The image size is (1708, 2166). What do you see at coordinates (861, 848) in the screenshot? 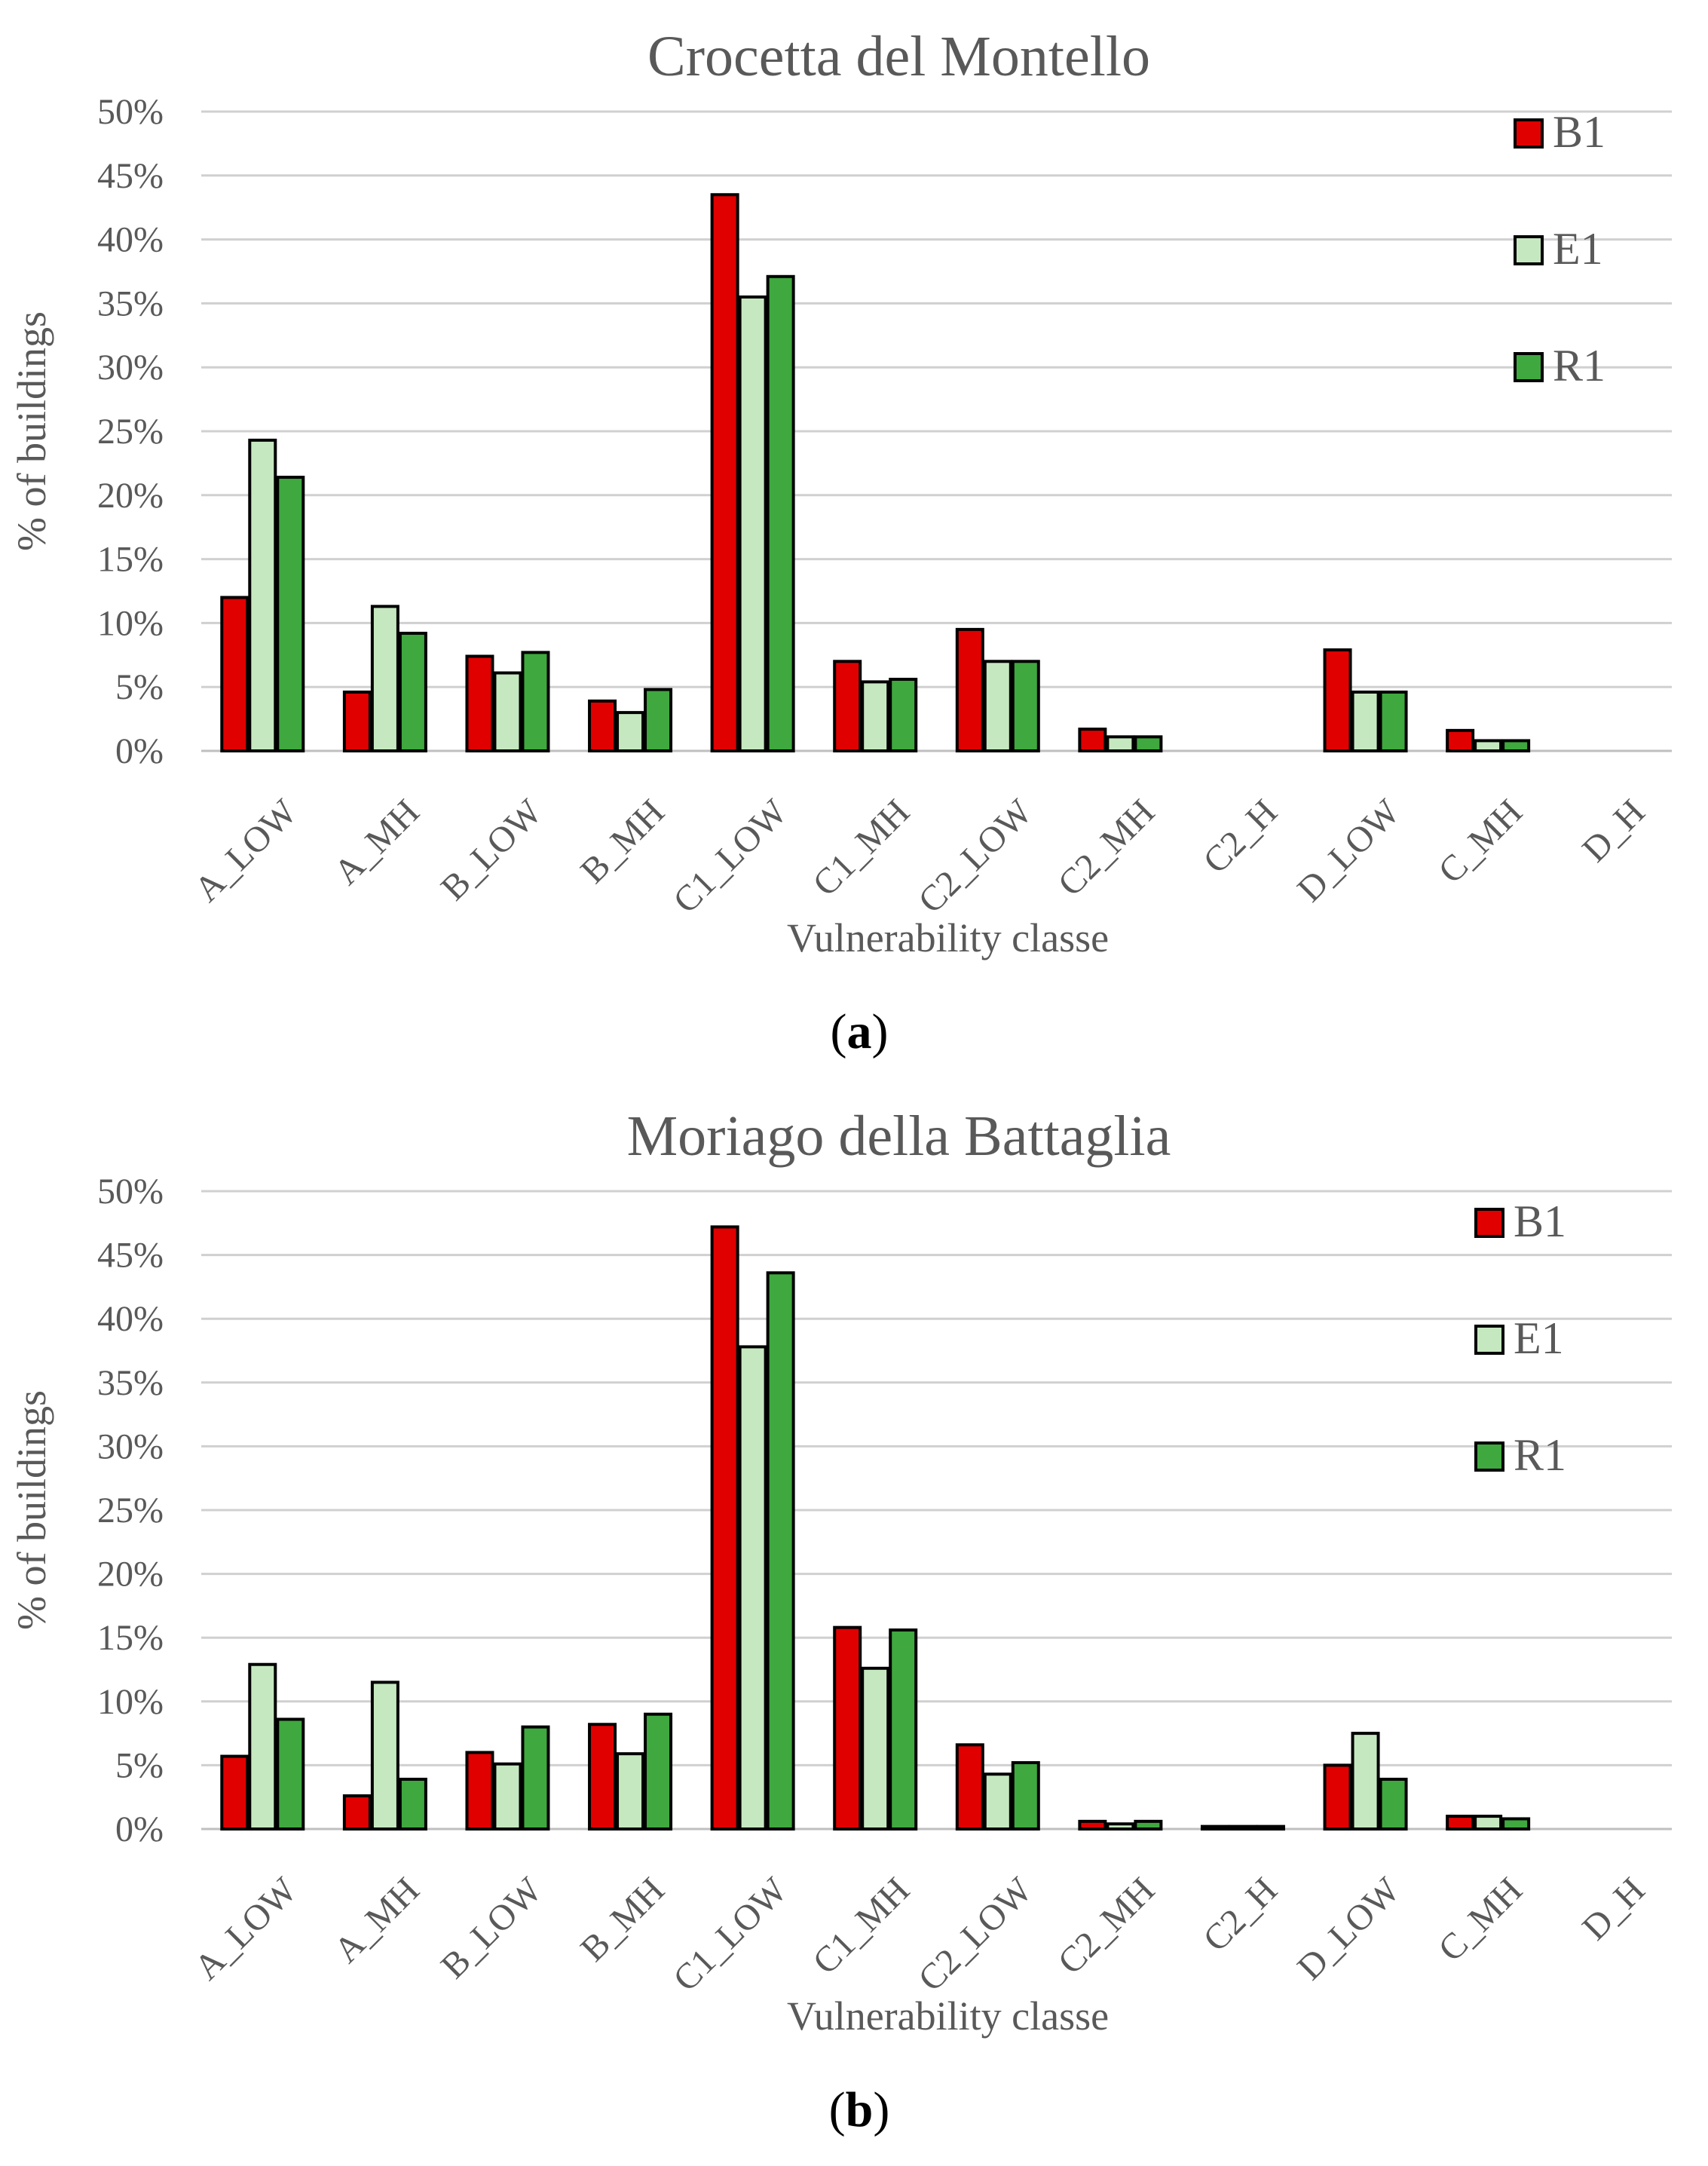
I see `x-tick-label: C1_MH` at bounding box center [861, 848].